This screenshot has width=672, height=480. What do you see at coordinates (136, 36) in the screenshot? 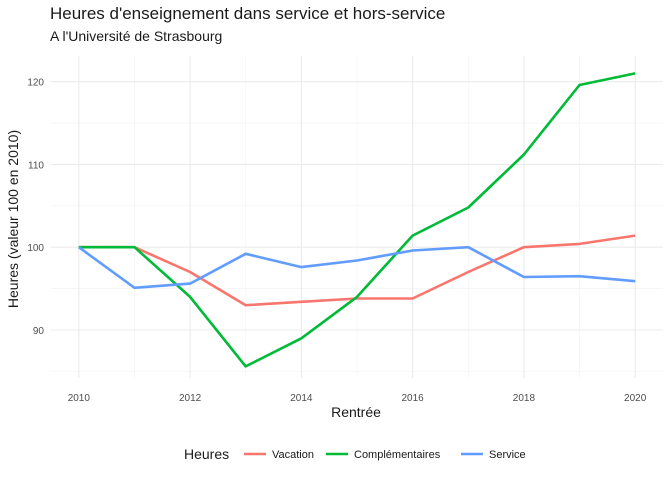
I see `chart-subtitle: A l'Université de Strasbourg` at bounding box center [136, 36].